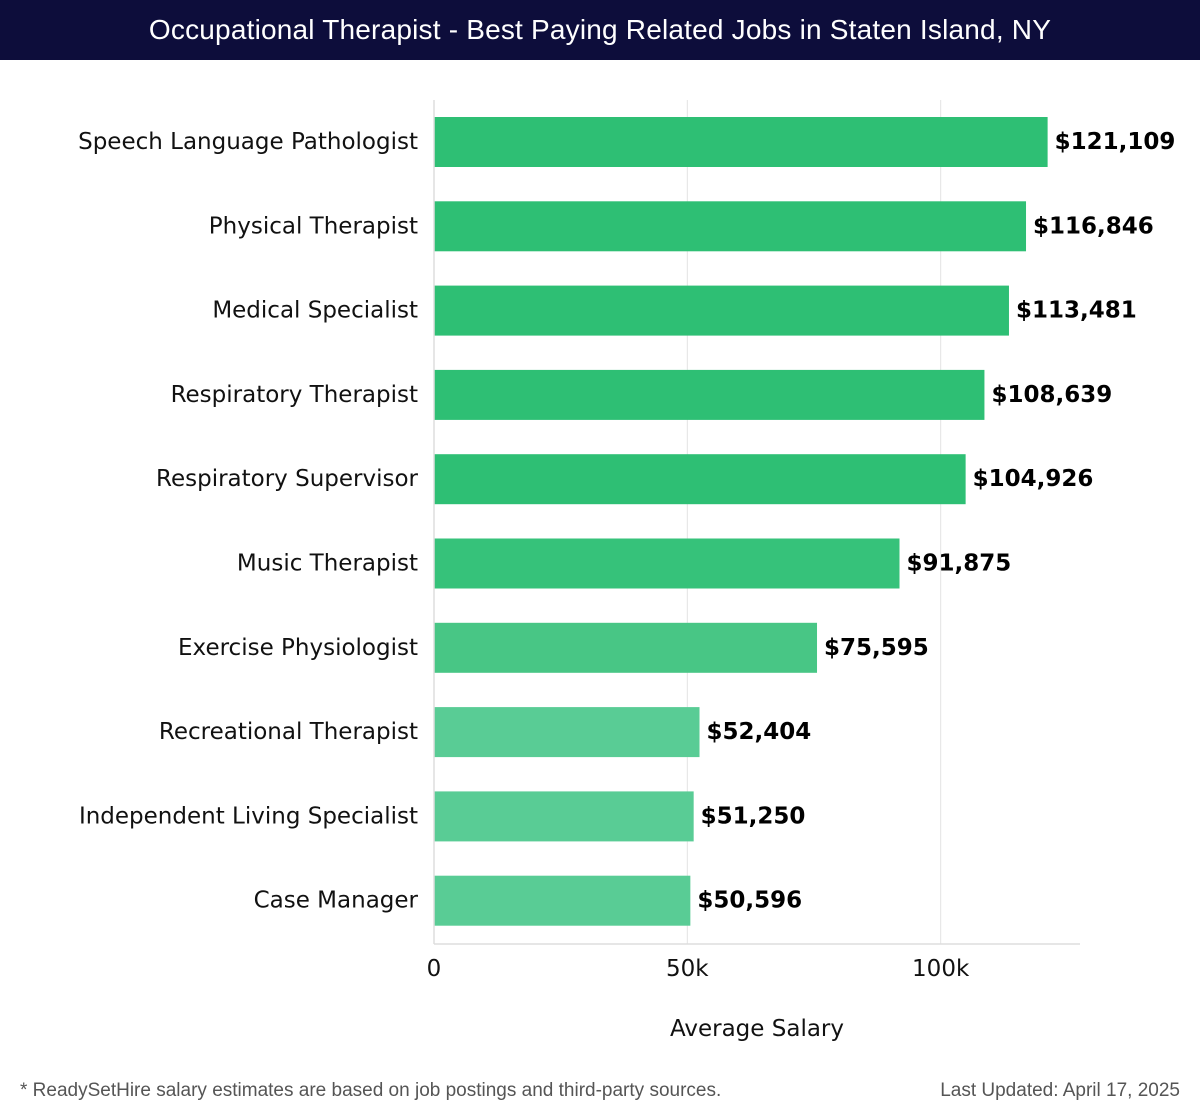 This screenshot has width=1200, height=1120. Describe the element at coordinates (876, 648) in the screenshot. I see `value-label: $75,595` at that location.